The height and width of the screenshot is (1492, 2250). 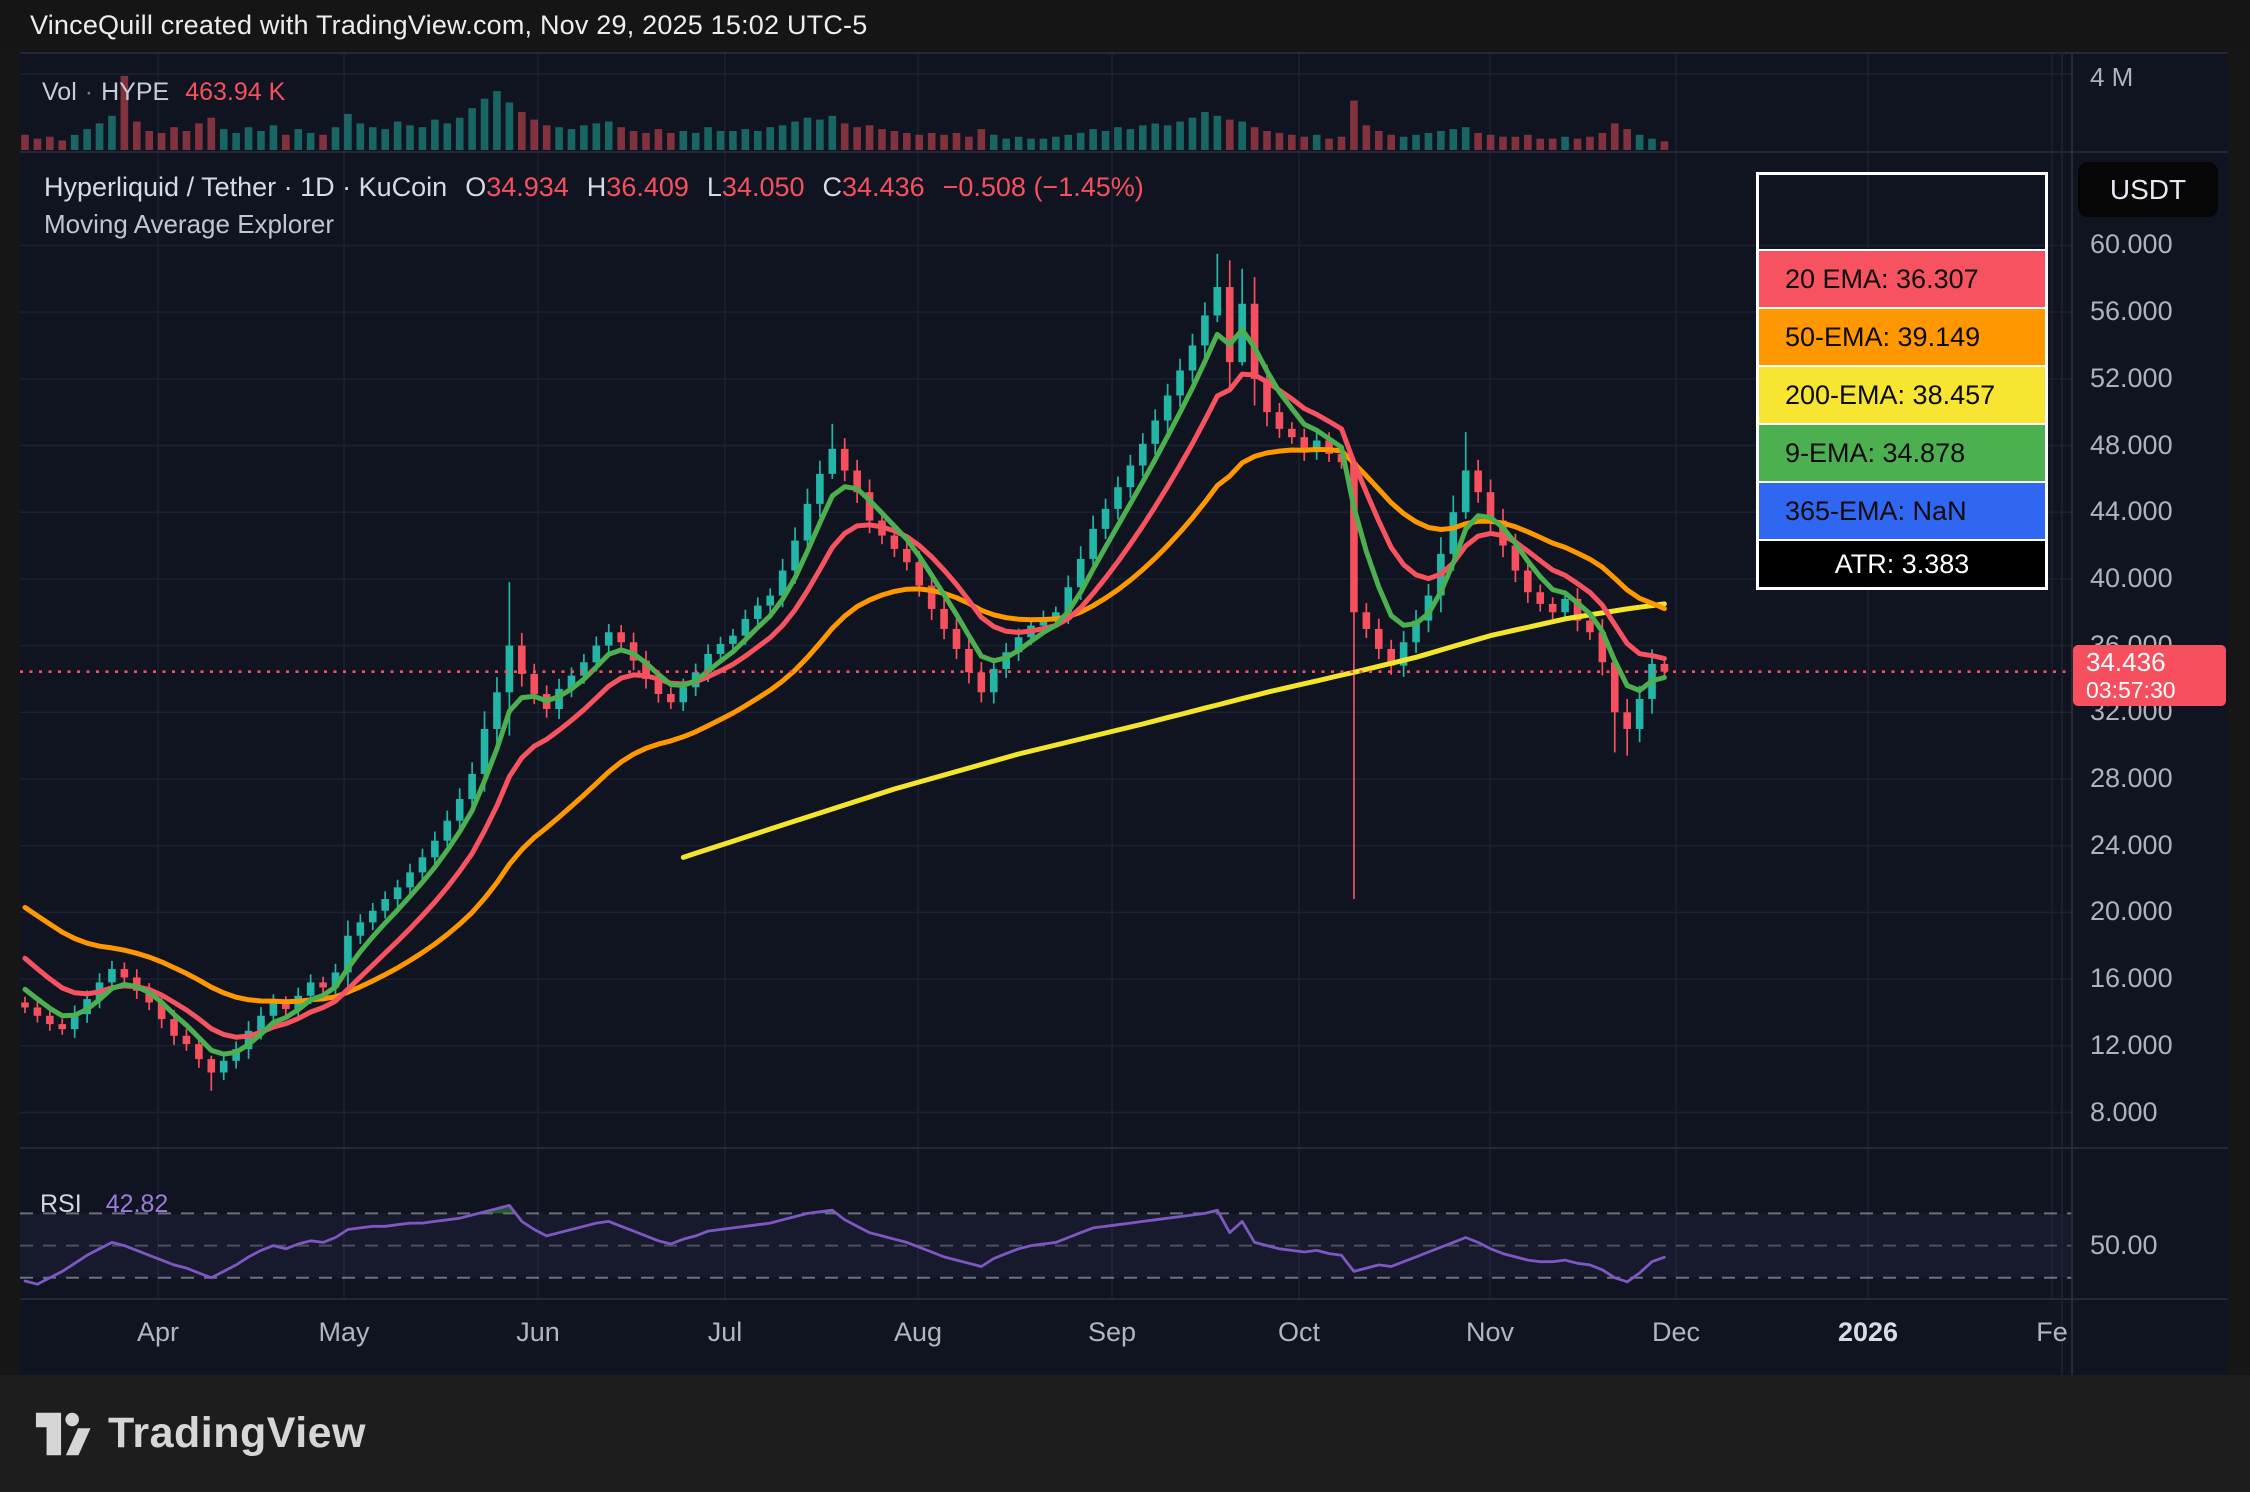 I want to click on current-price-value: 34.436, so click(x=2126, y=662).